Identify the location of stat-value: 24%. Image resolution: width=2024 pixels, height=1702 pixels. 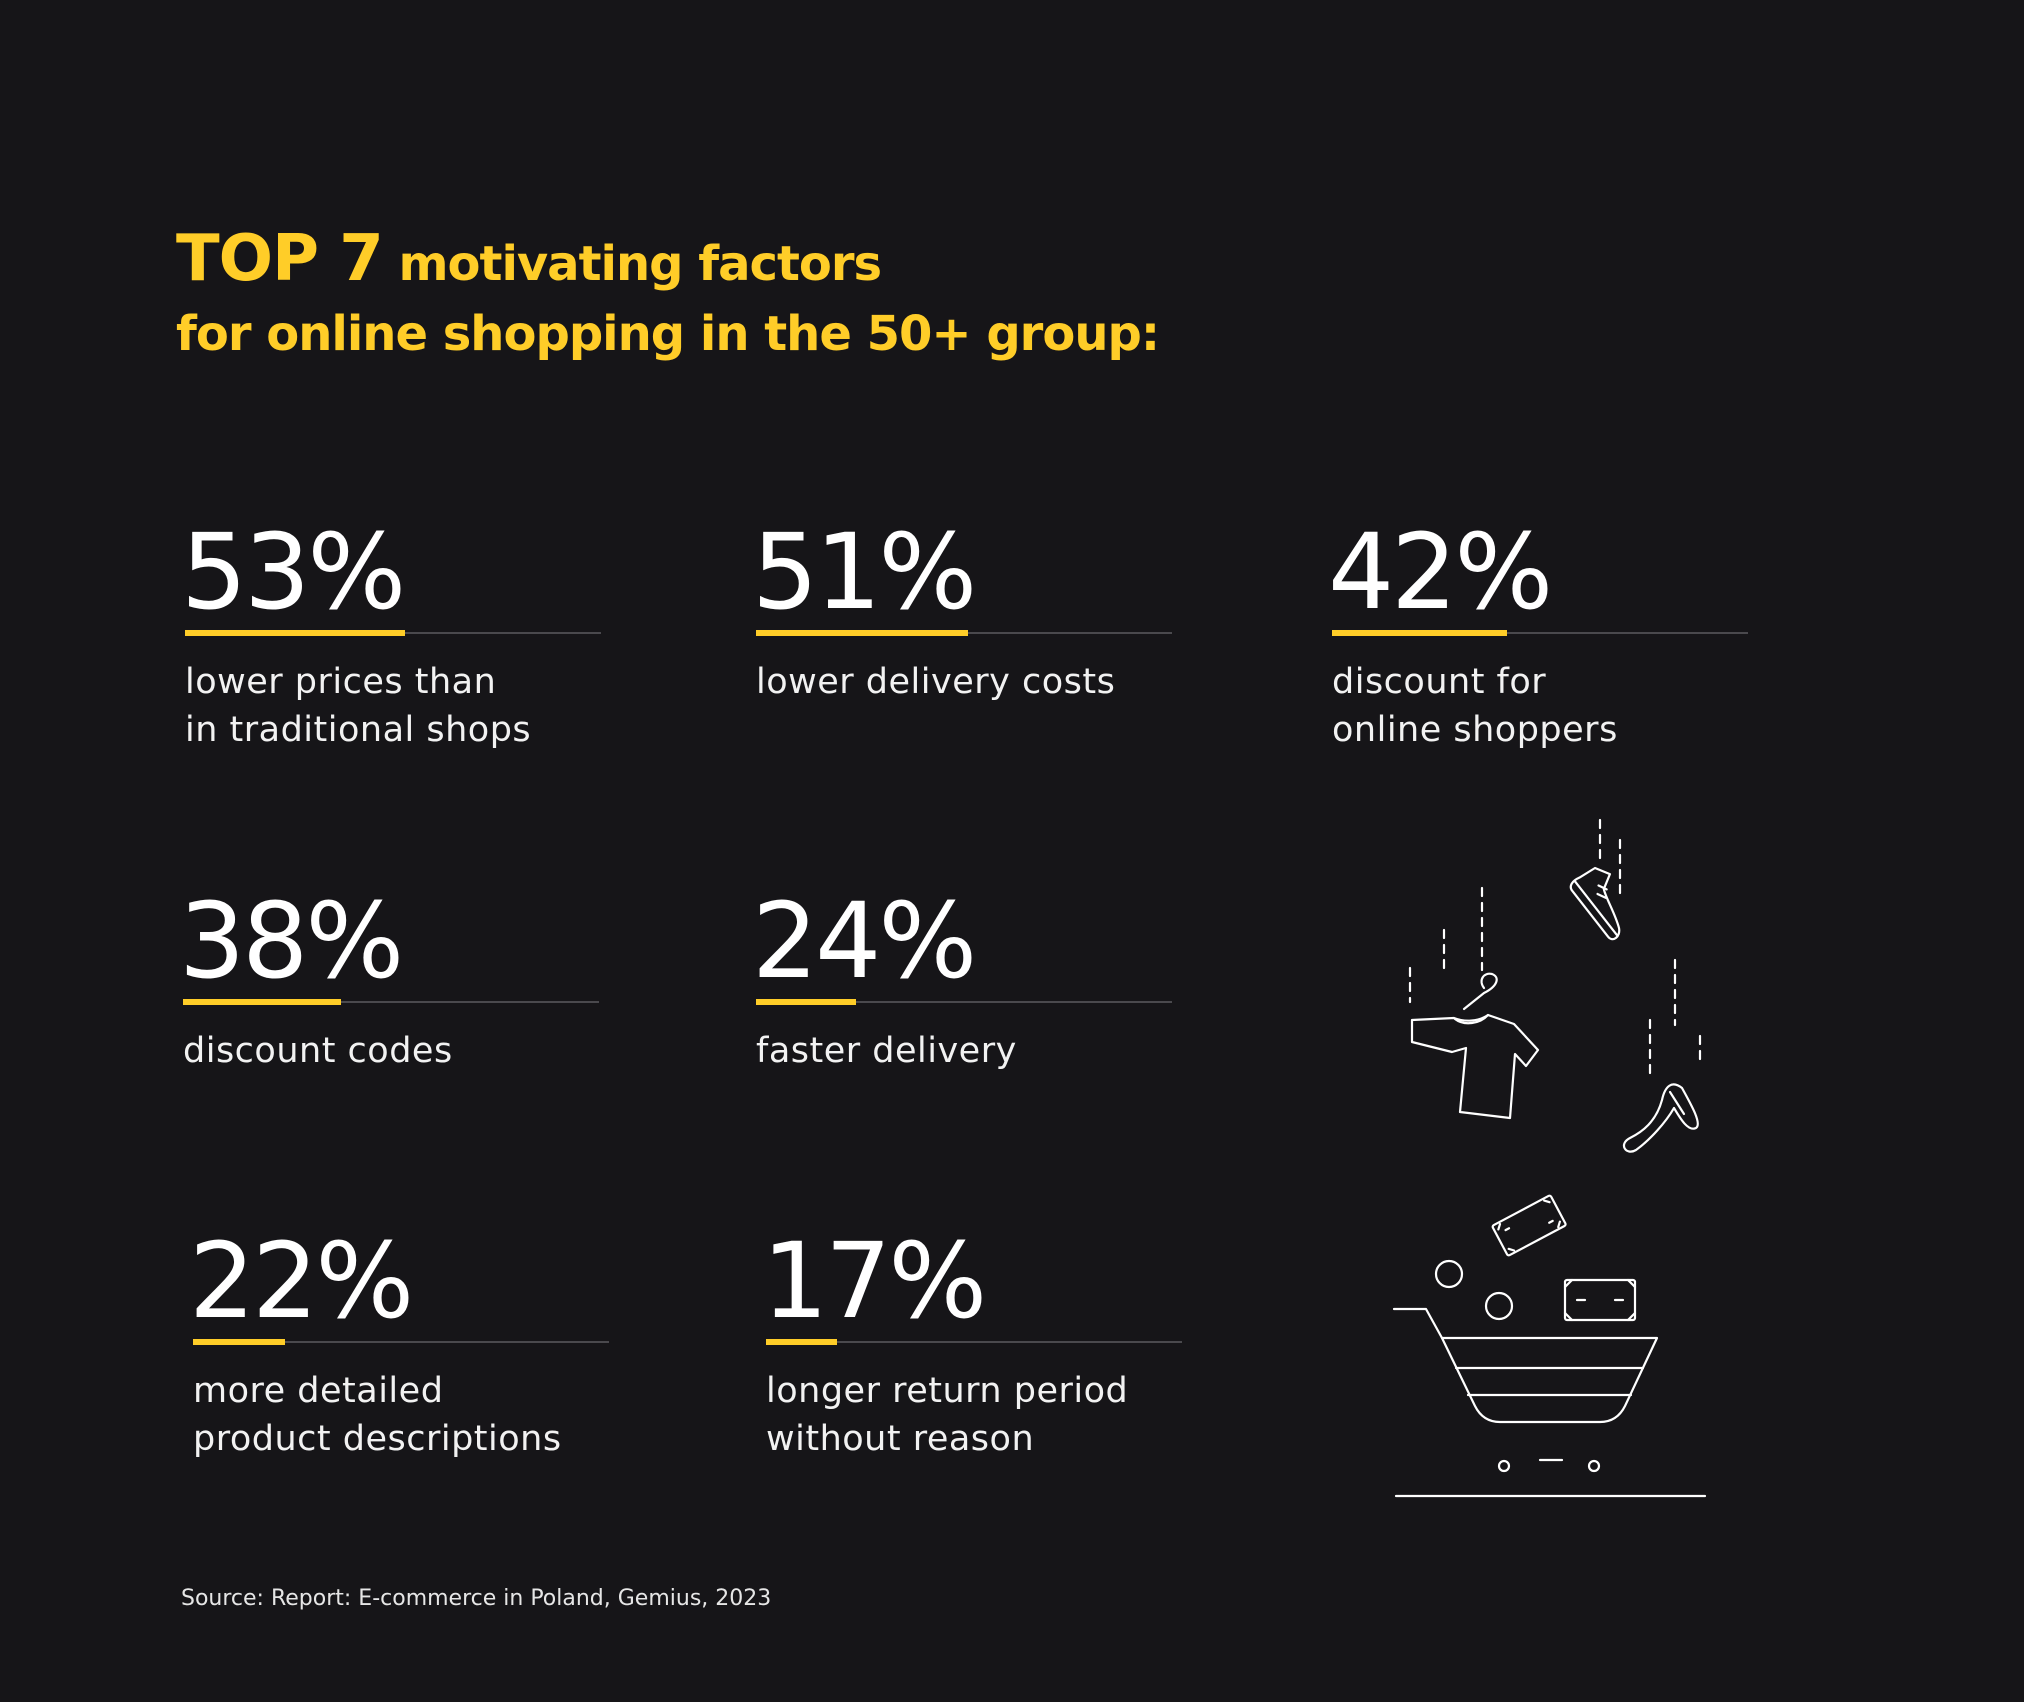
(864, 941).